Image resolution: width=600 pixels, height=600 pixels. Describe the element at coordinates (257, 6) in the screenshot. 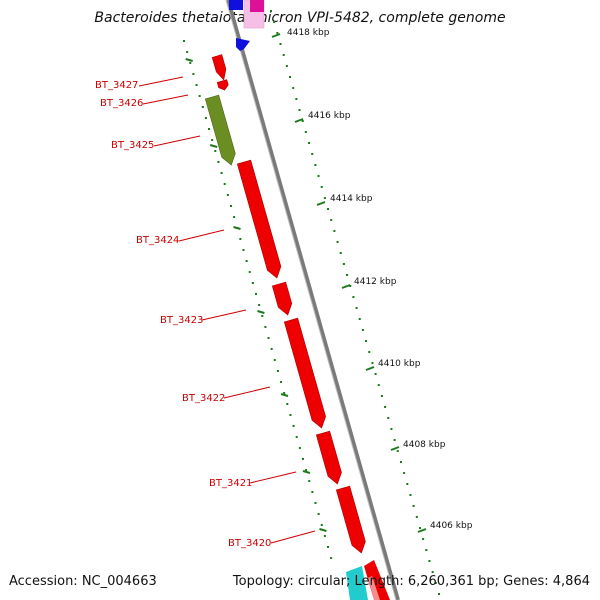

I see `magenta-feature-box` at that location.